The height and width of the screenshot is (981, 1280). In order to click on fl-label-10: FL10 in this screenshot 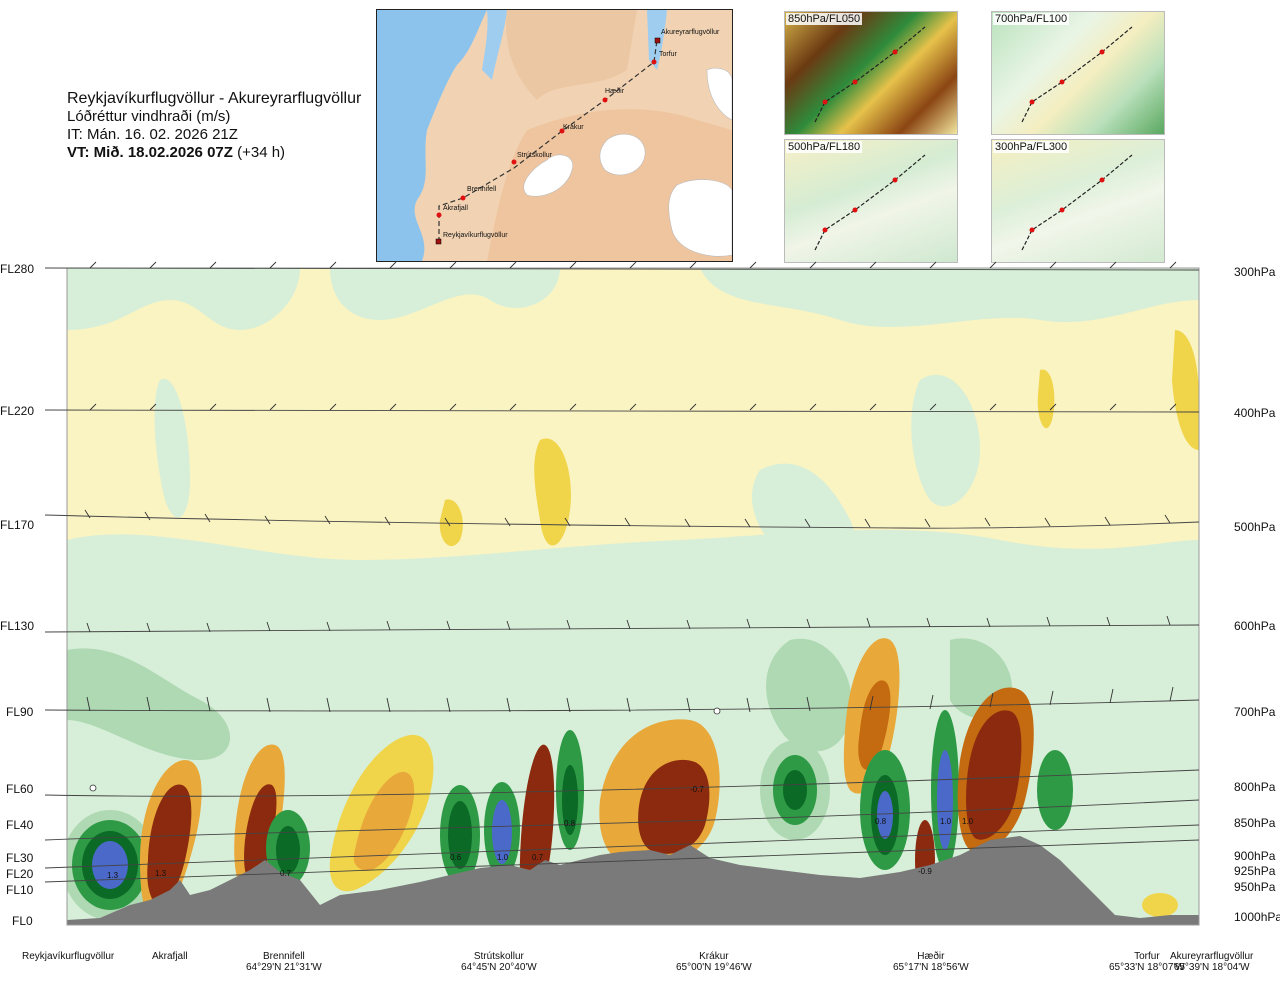, I will do `click(20, 890)`.